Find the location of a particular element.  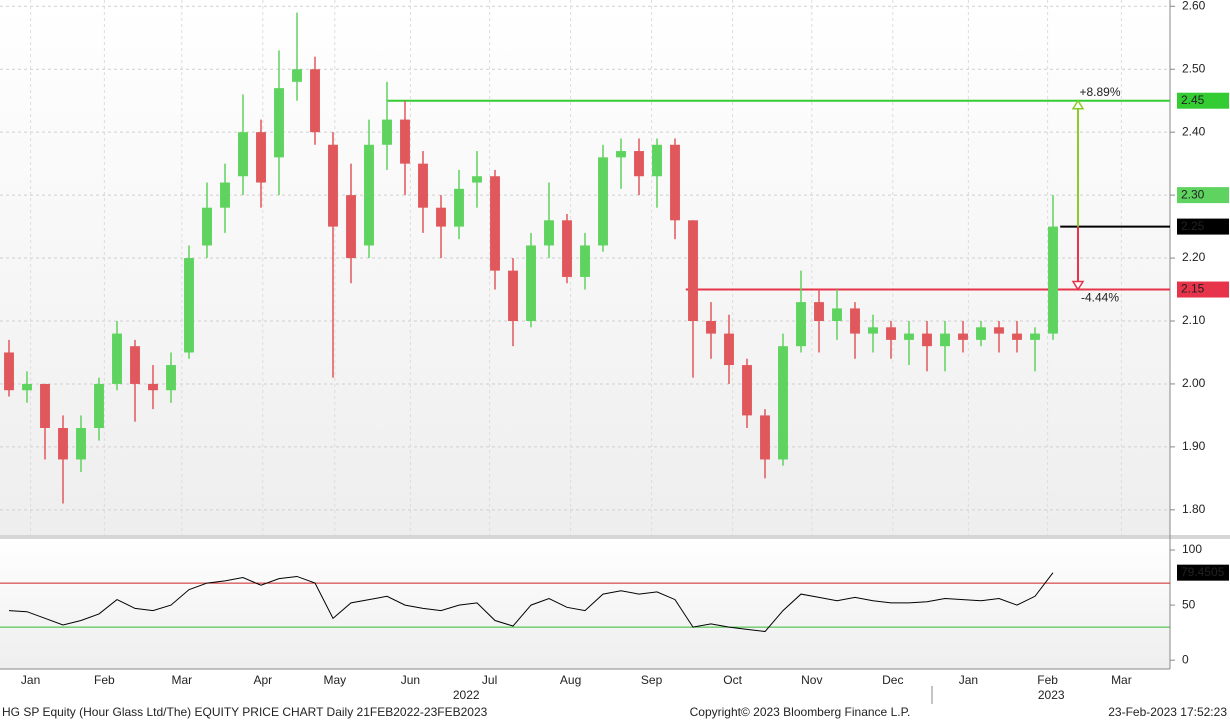

year-label: 2022 is located at coordinates (466, 695).